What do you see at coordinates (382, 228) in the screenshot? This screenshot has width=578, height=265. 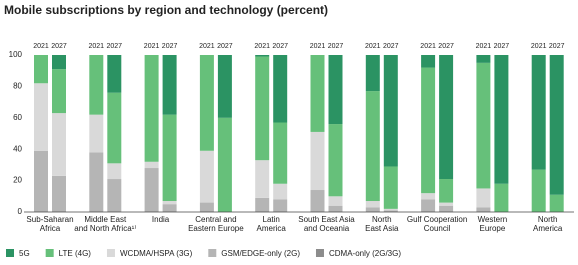 I see `x-tick-label-line: East Asia` at bounding box center [382, 228].